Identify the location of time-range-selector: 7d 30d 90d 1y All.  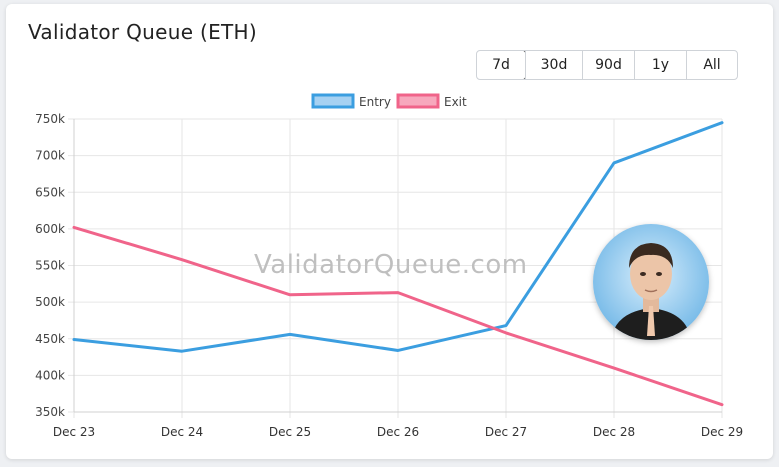
(607, 65).